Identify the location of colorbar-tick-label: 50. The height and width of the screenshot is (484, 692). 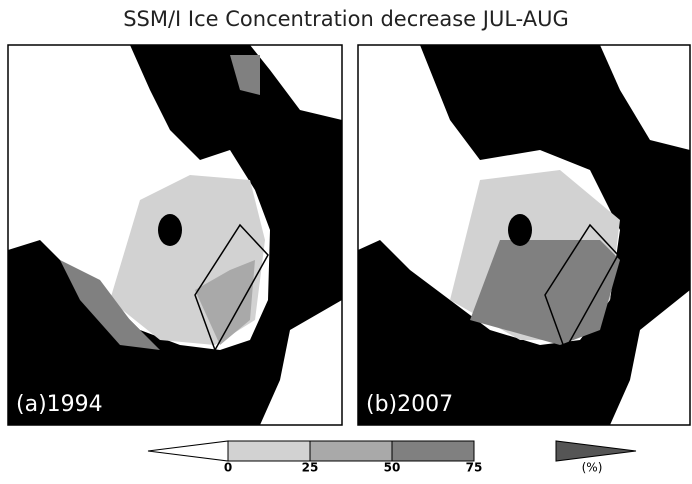
(392, 468).